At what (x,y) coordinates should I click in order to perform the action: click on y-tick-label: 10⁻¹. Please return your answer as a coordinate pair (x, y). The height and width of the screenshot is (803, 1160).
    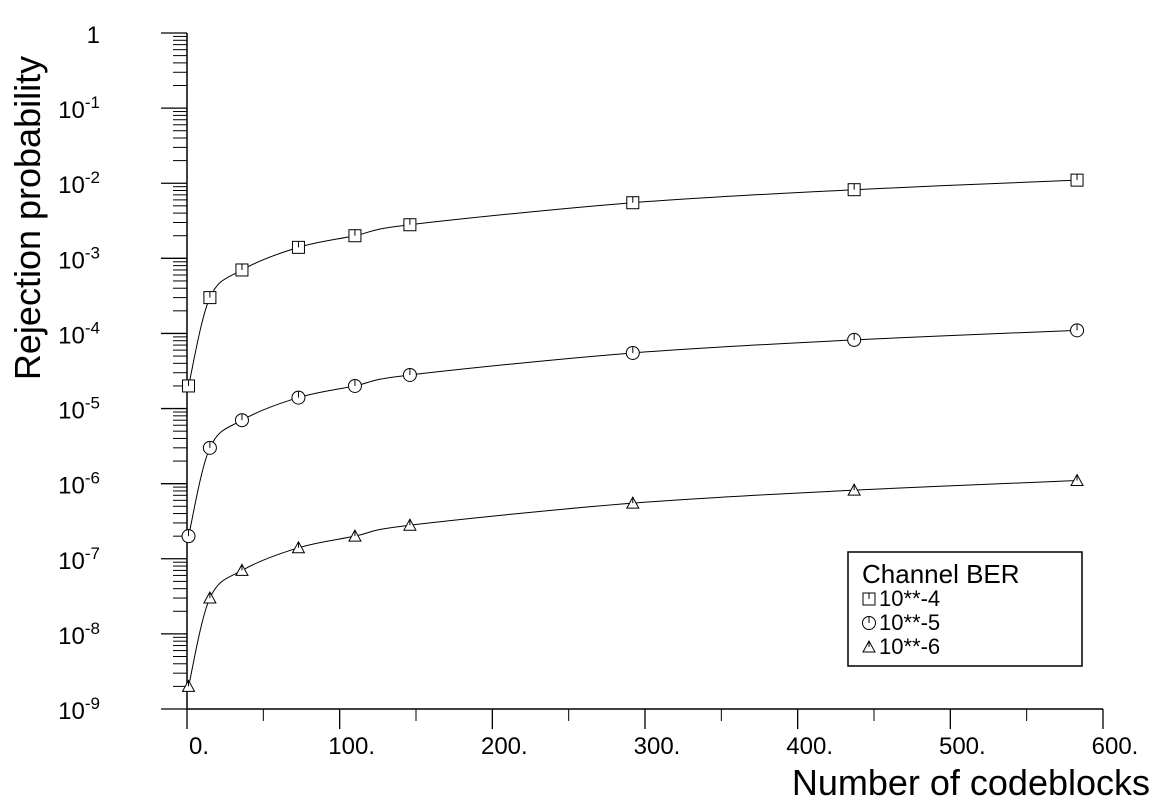
    Looking at the image, I should click on (79, 108).